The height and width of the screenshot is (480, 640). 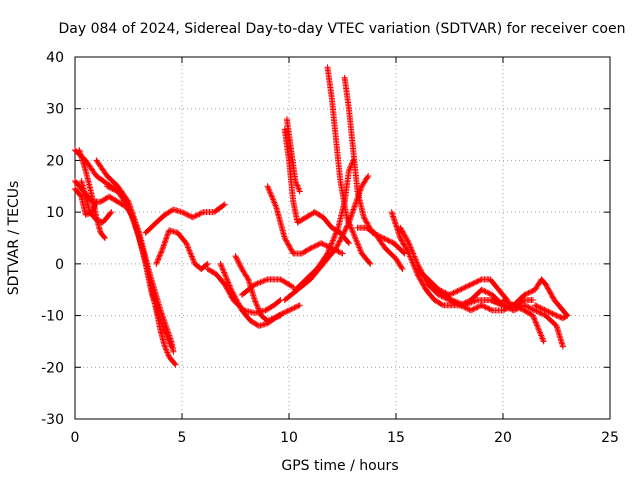 I want to click on y-tick-label: 20, so click(x=55, y=161).